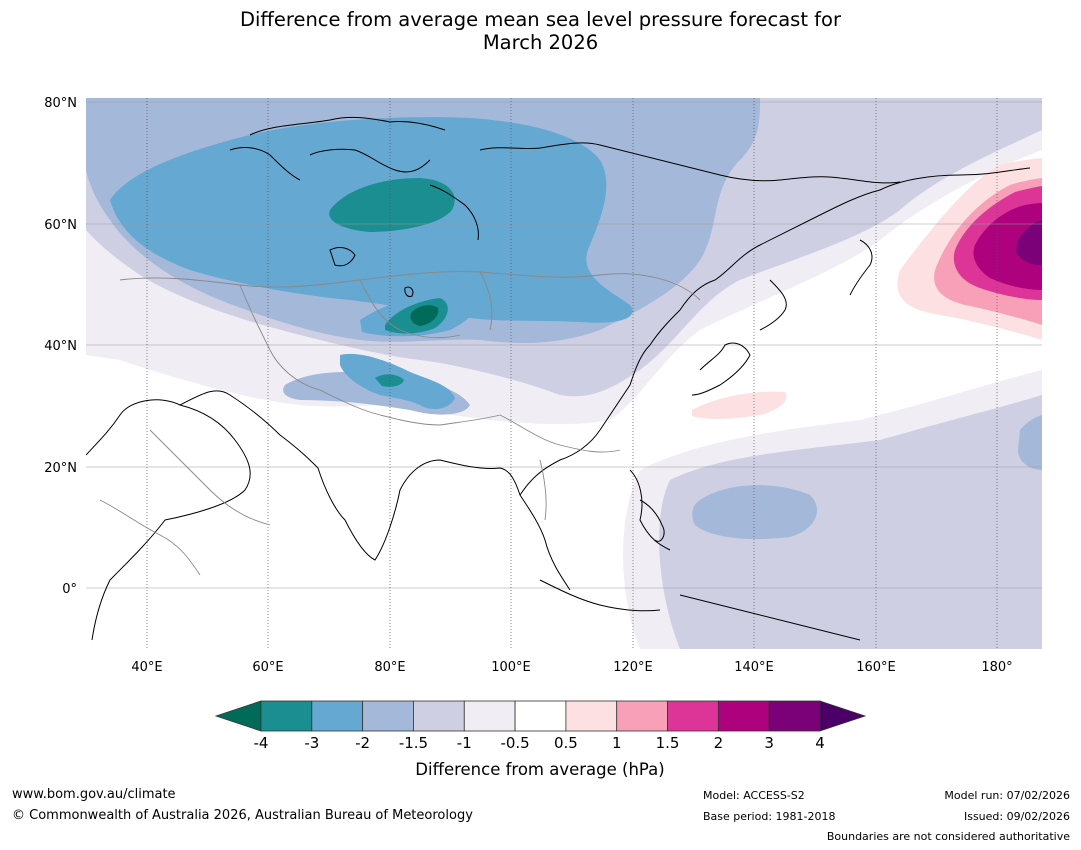 This screenshot has height=850, width=1081. What do you see at coordinates (769, 743) in the screenshot?
I see `colorbar-tick-label: 3` at bounding box center [769, 743].